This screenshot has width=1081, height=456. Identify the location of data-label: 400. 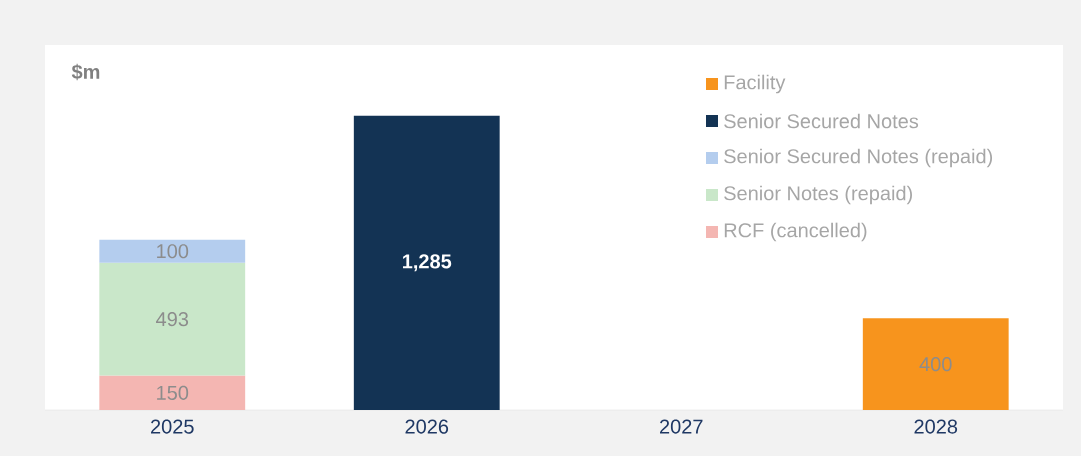
(935, 364).